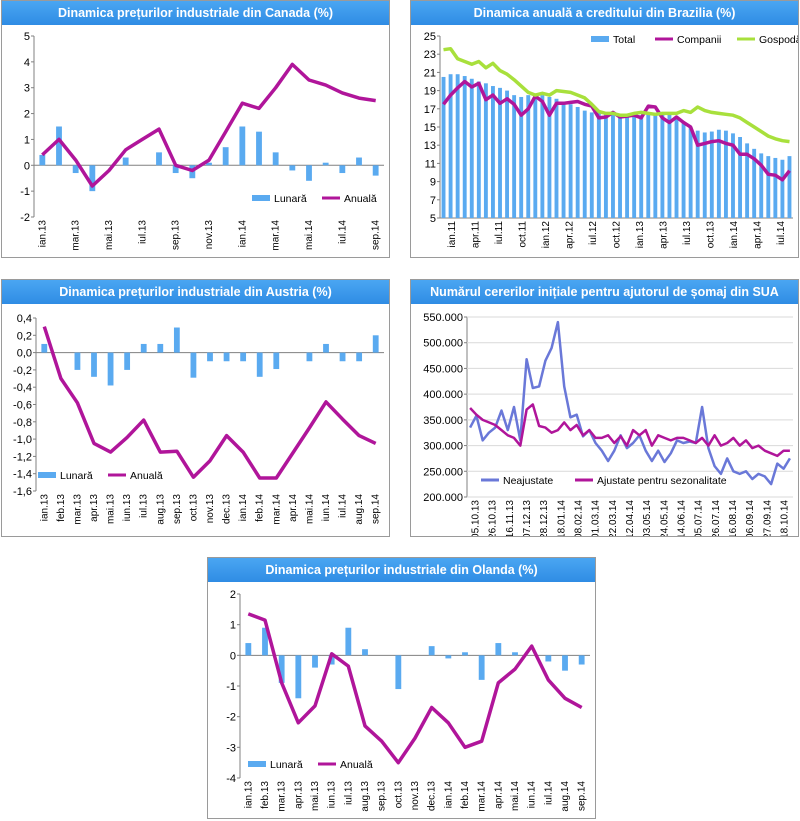 Image resolution: width=800 pixels, height=821 pixels. What do you see at coordinates (448, 795) in the screenshot?
I see `x-tick-label: ian.14` at bounding box center [448, 795].